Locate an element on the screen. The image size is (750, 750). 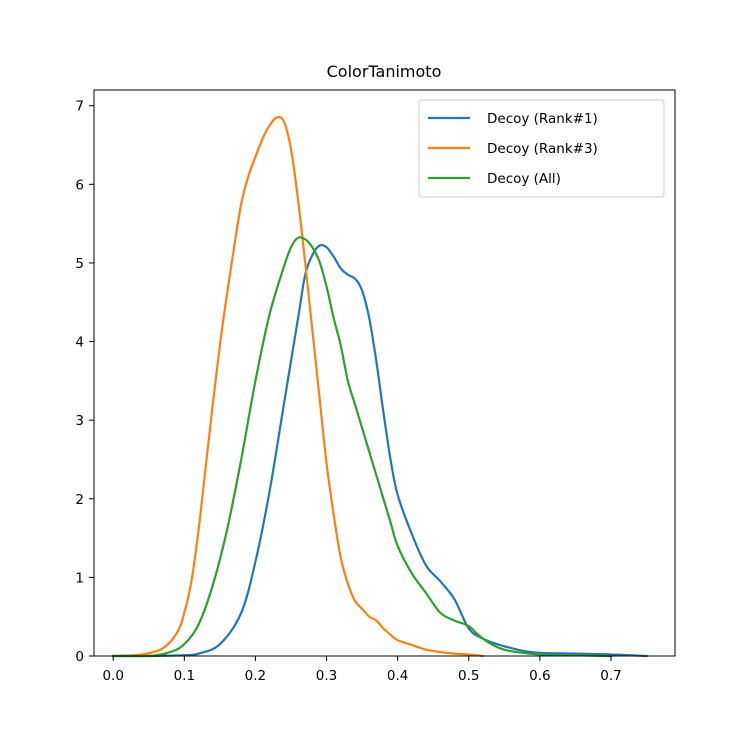
x-tick-label: 0.4 is located at coordinates (397, 676).